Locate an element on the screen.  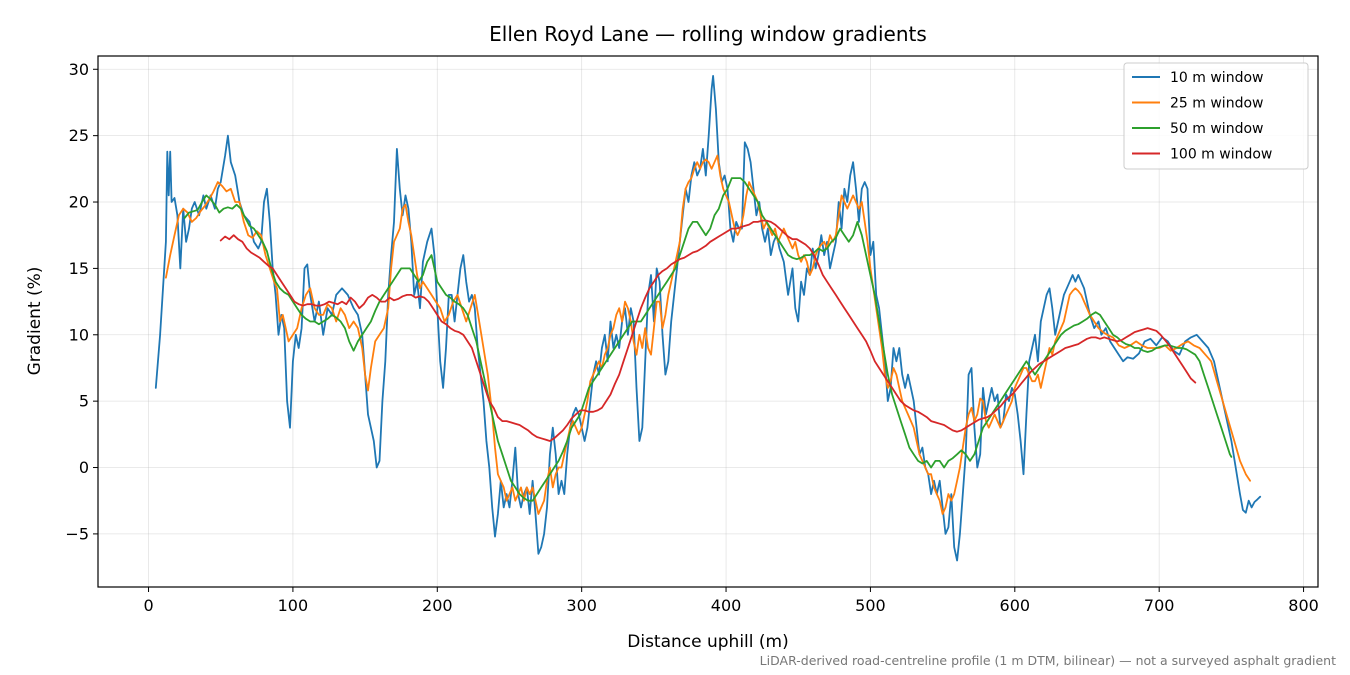
y-tick-label: 15 is located at coordinates (79, 268).